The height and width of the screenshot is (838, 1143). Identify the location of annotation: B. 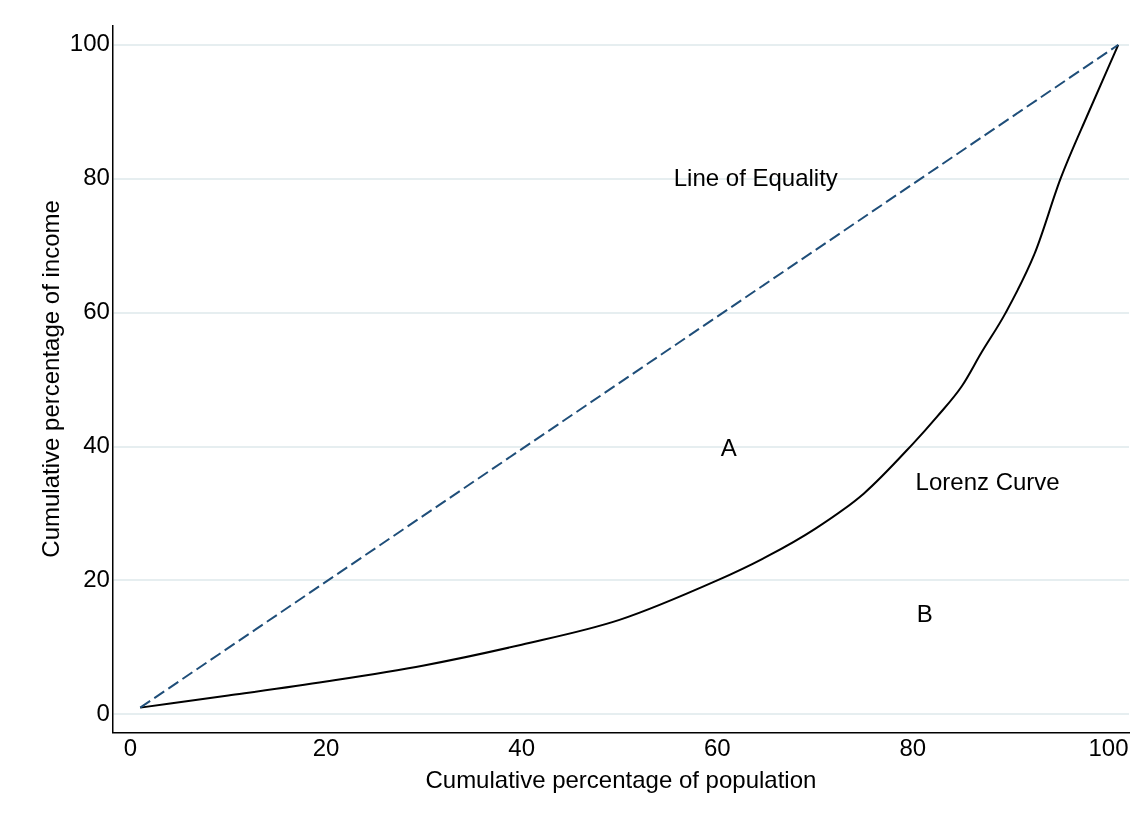
(924, 614).